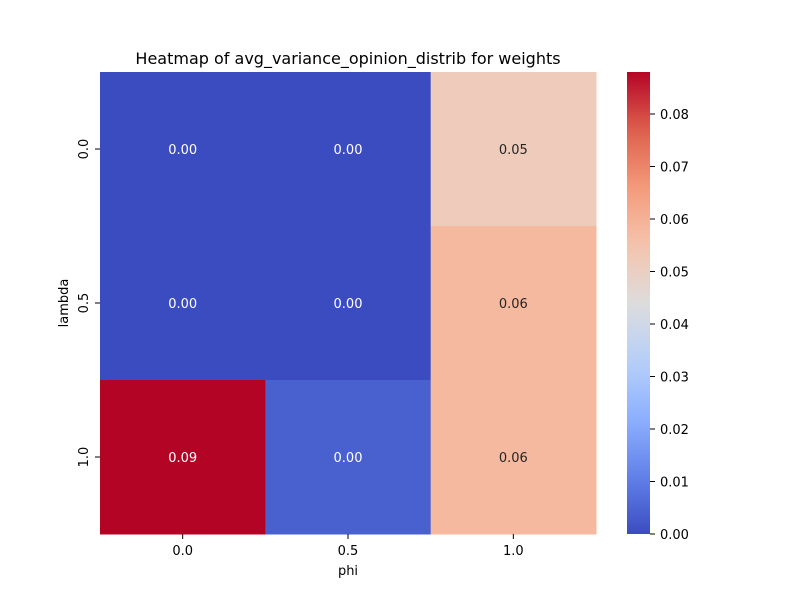 This screenshot has width=800, height=600. Describe the element at coordinates (84, 149) in the screenshot. I see `y-tick-label-0: 0.0` at that location.